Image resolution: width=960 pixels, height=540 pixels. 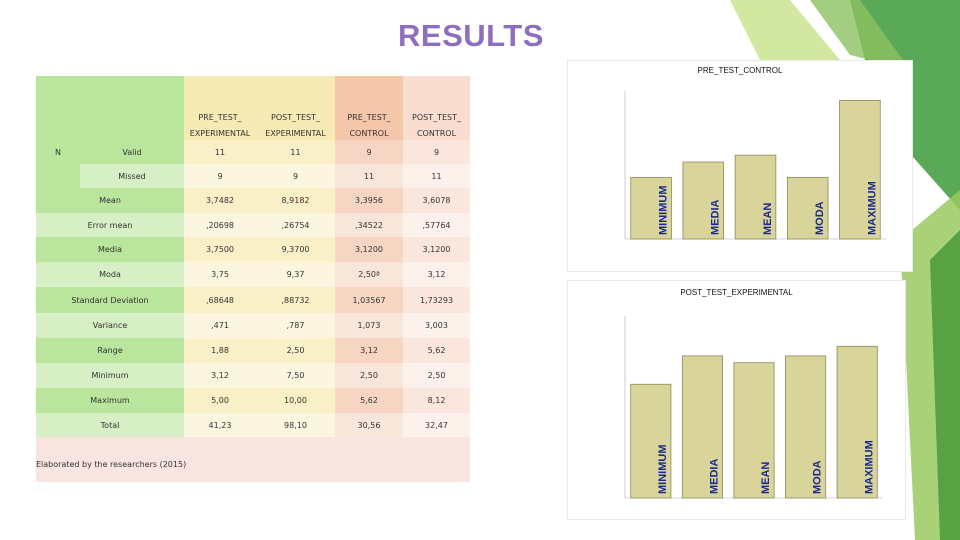 What do you see at coordinates (869, 467) in the screenshot?
I see `bar-label: MAXIMUM` at bounding box center [869, 467].